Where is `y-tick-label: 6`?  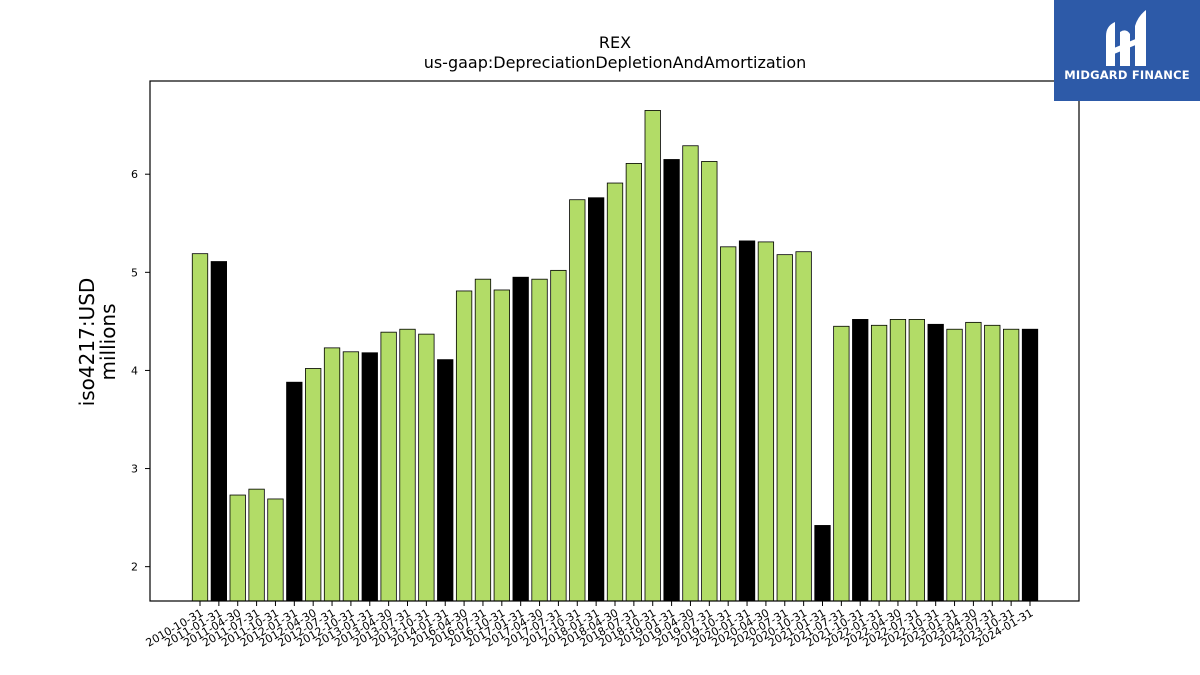 y-tick-label: 6 is located at coordinates (134, 174).